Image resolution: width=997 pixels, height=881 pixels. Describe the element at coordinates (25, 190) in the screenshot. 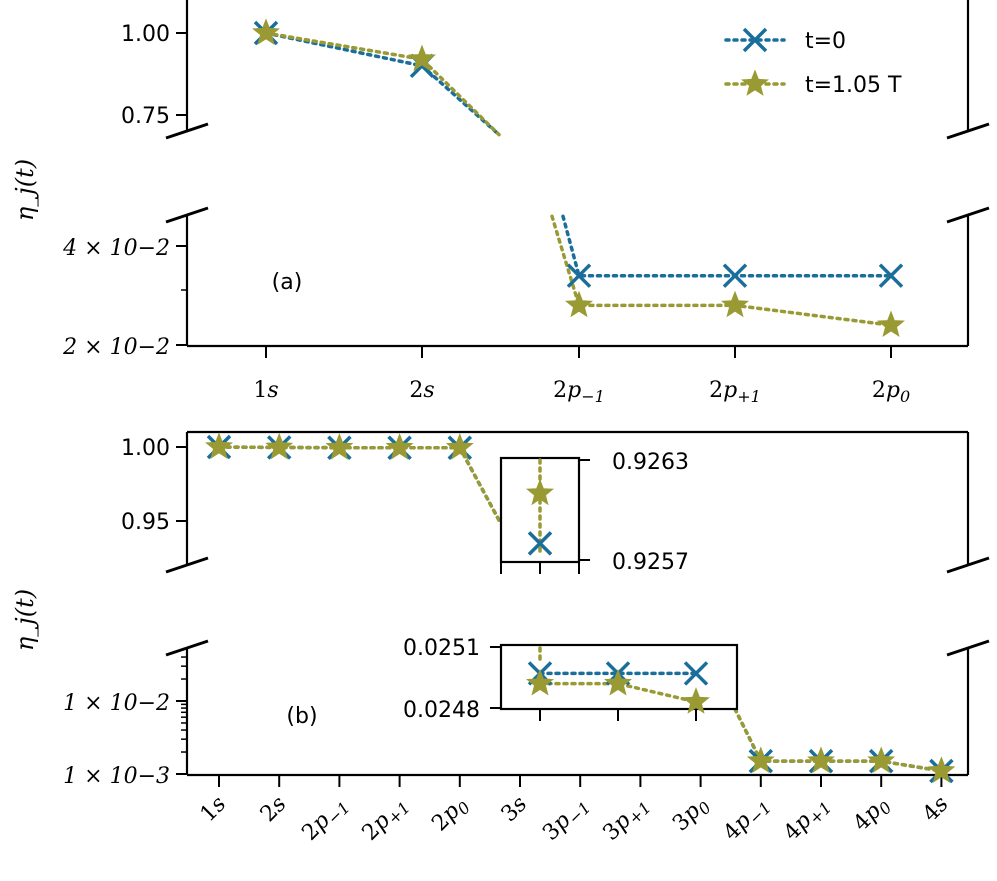

I see `panel-a-y-axis-label: η_j(t)` at that location.